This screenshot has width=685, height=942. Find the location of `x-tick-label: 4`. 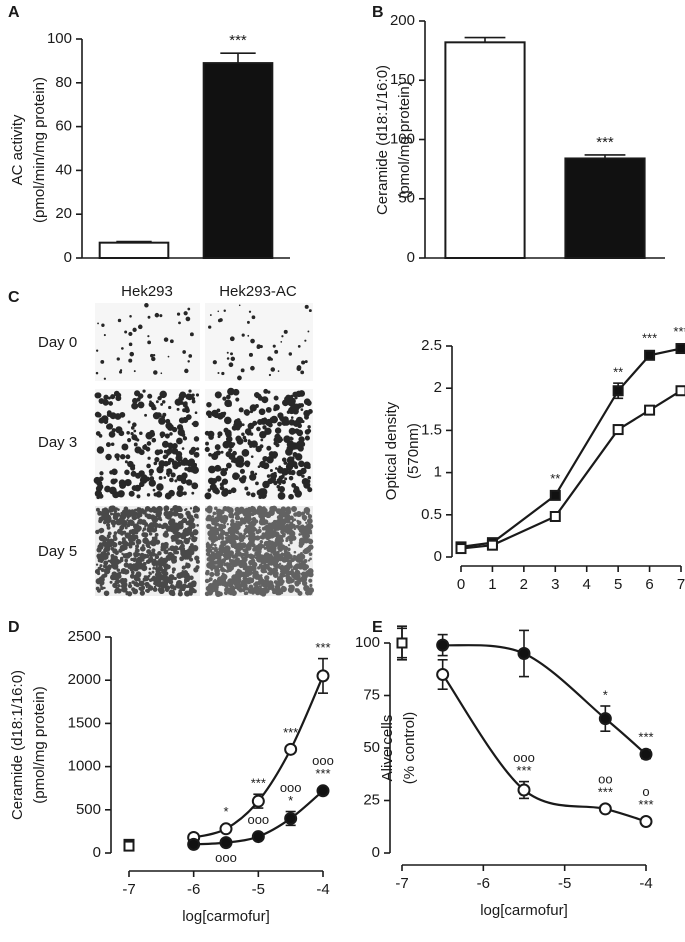

x-tick-label: 4 is located at coordinates (587, 584).